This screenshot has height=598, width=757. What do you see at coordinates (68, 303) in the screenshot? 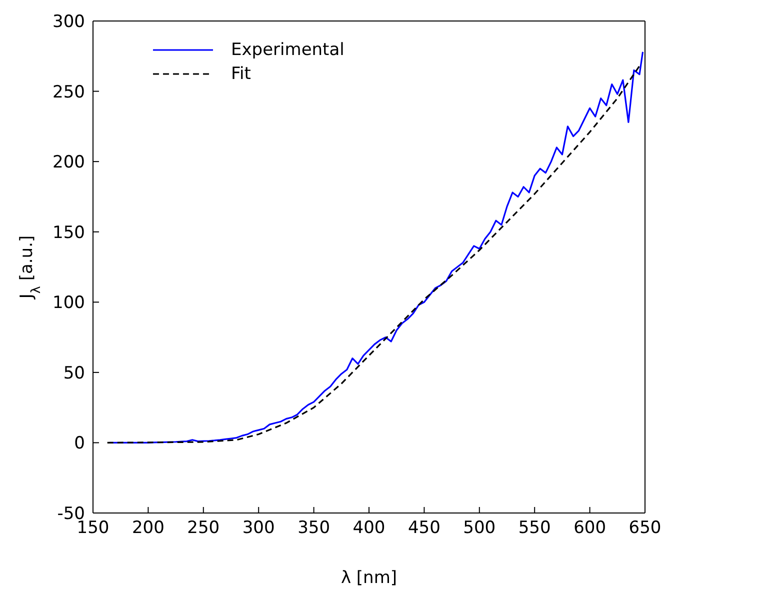
I see `y-tick-label: 100` at bounding box center [68, 303].